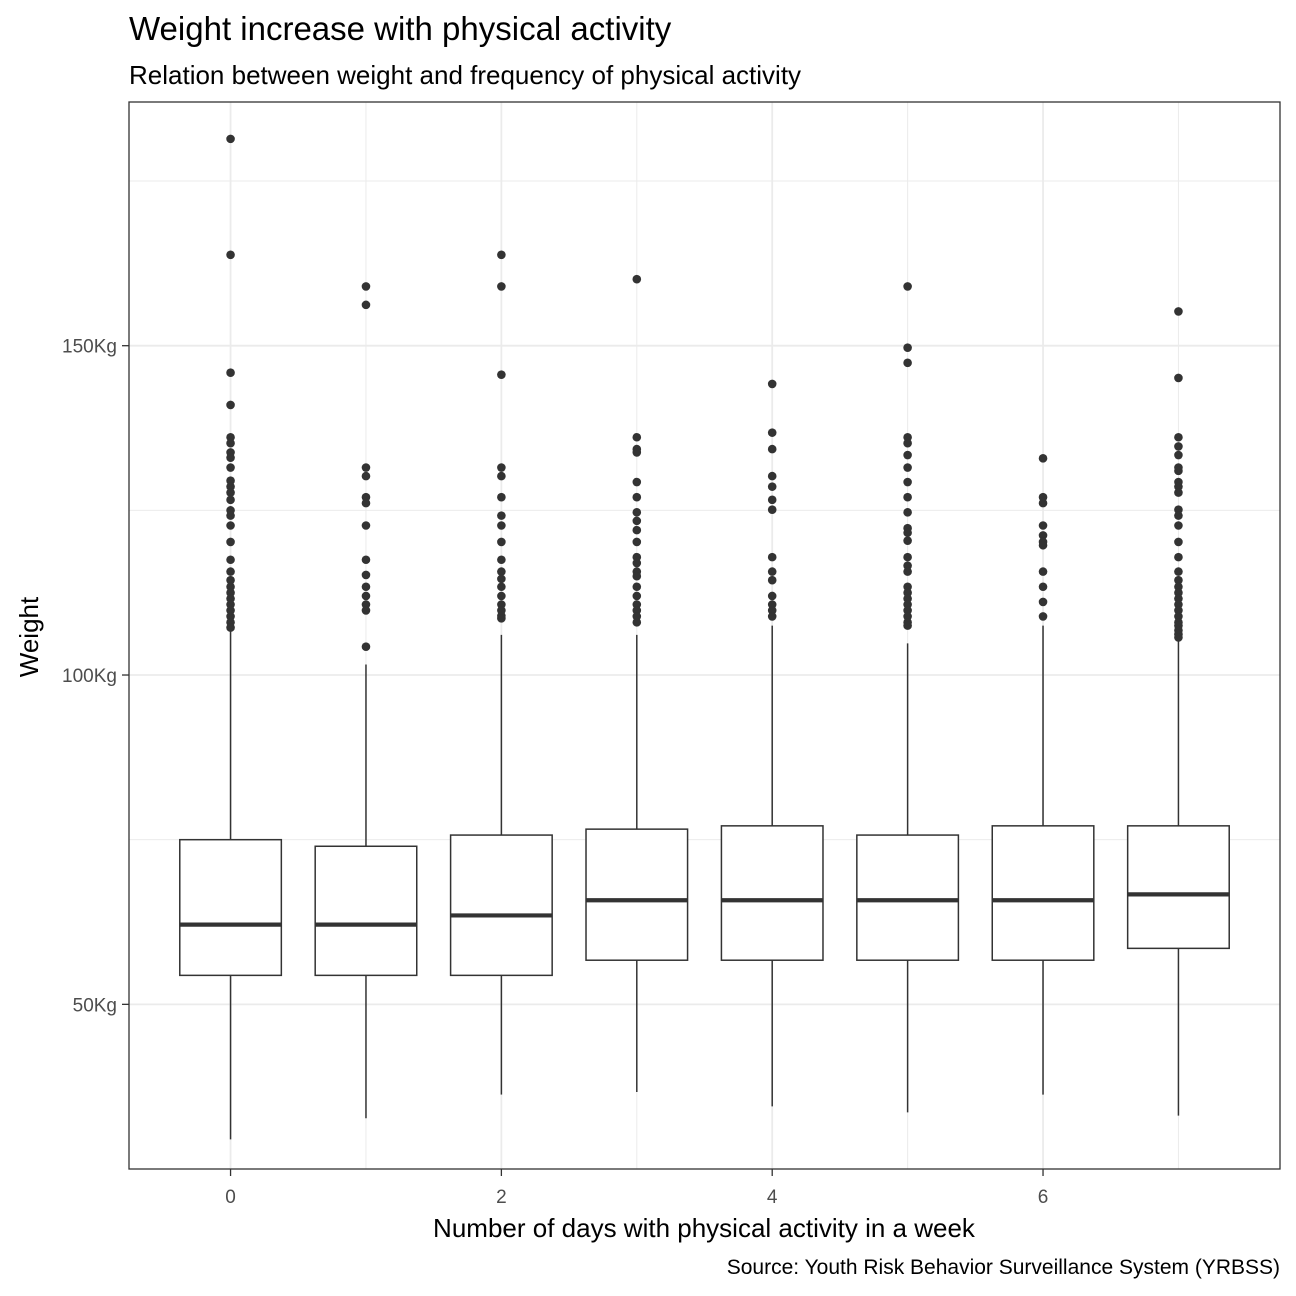 The image size is (1296, 1296). Describe the element at coordinates (95, 1005) in the screenshot. I see `y-tick-label: 50Kg` at that location.